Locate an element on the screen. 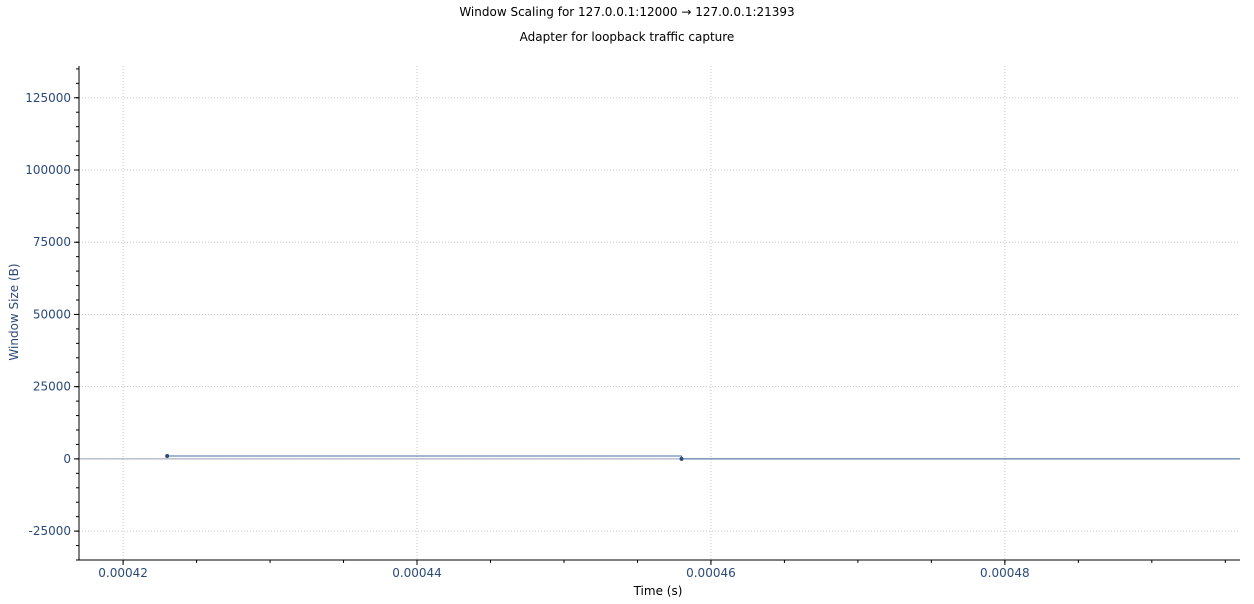  x-tick-label: 0.00044 is located at coordinates (417, 573).